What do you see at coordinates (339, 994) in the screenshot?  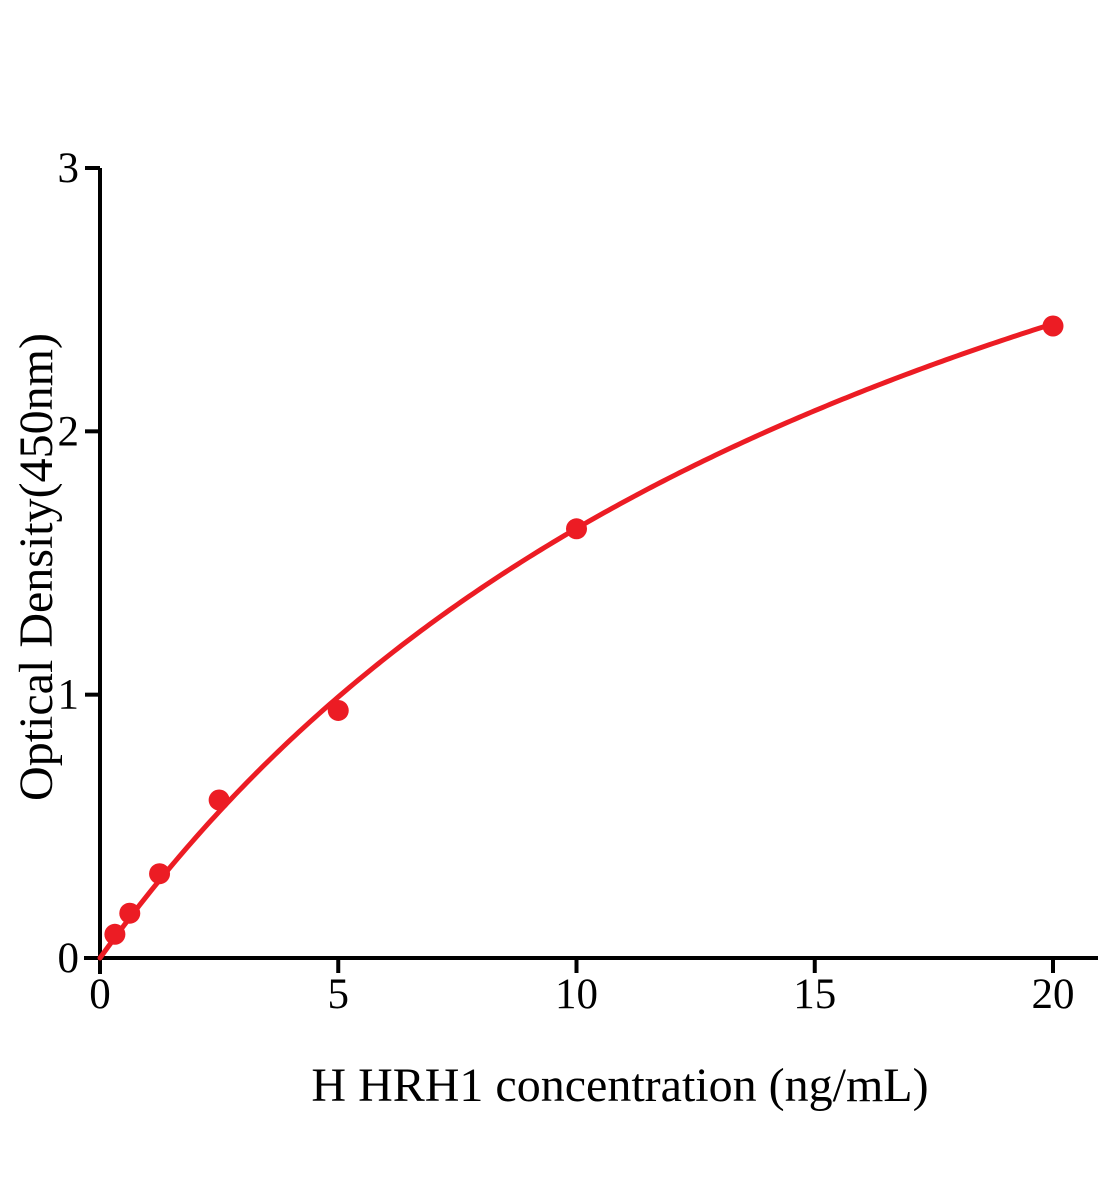 I see `x-tick-label: 5` at bounding box center [339, 994].